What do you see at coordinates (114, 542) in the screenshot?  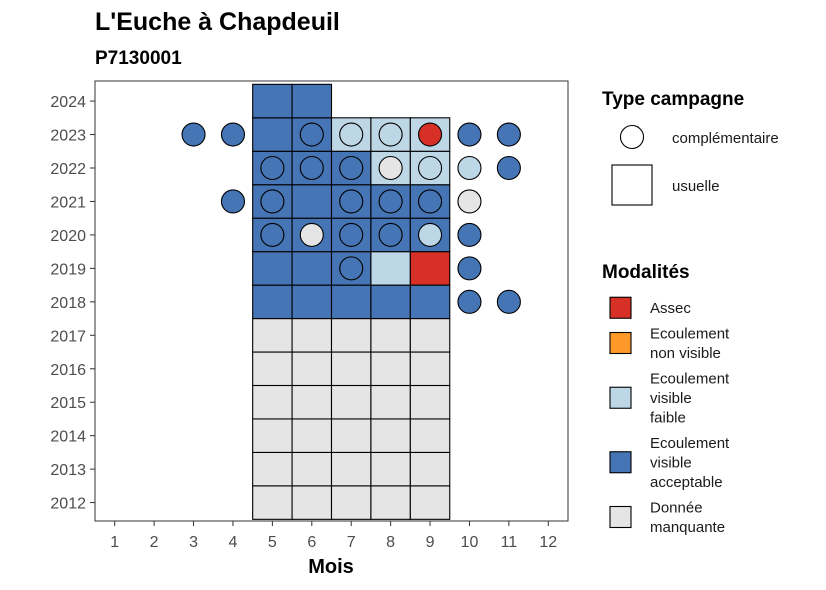 I see `x-tick-label-1: 1` at bounding box center [114, 542].